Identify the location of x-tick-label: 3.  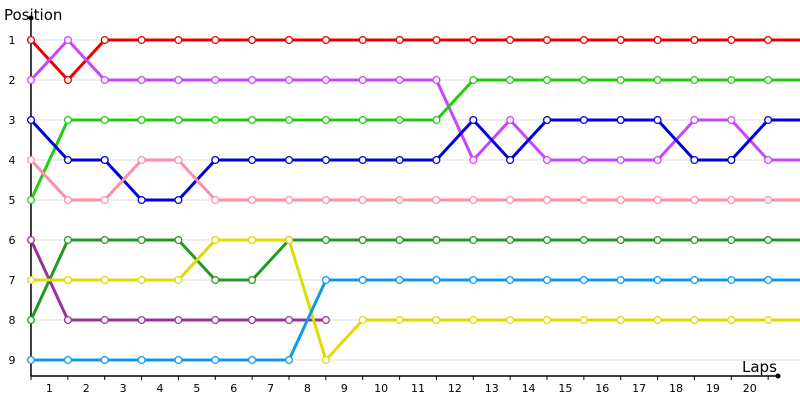
(123, 388).